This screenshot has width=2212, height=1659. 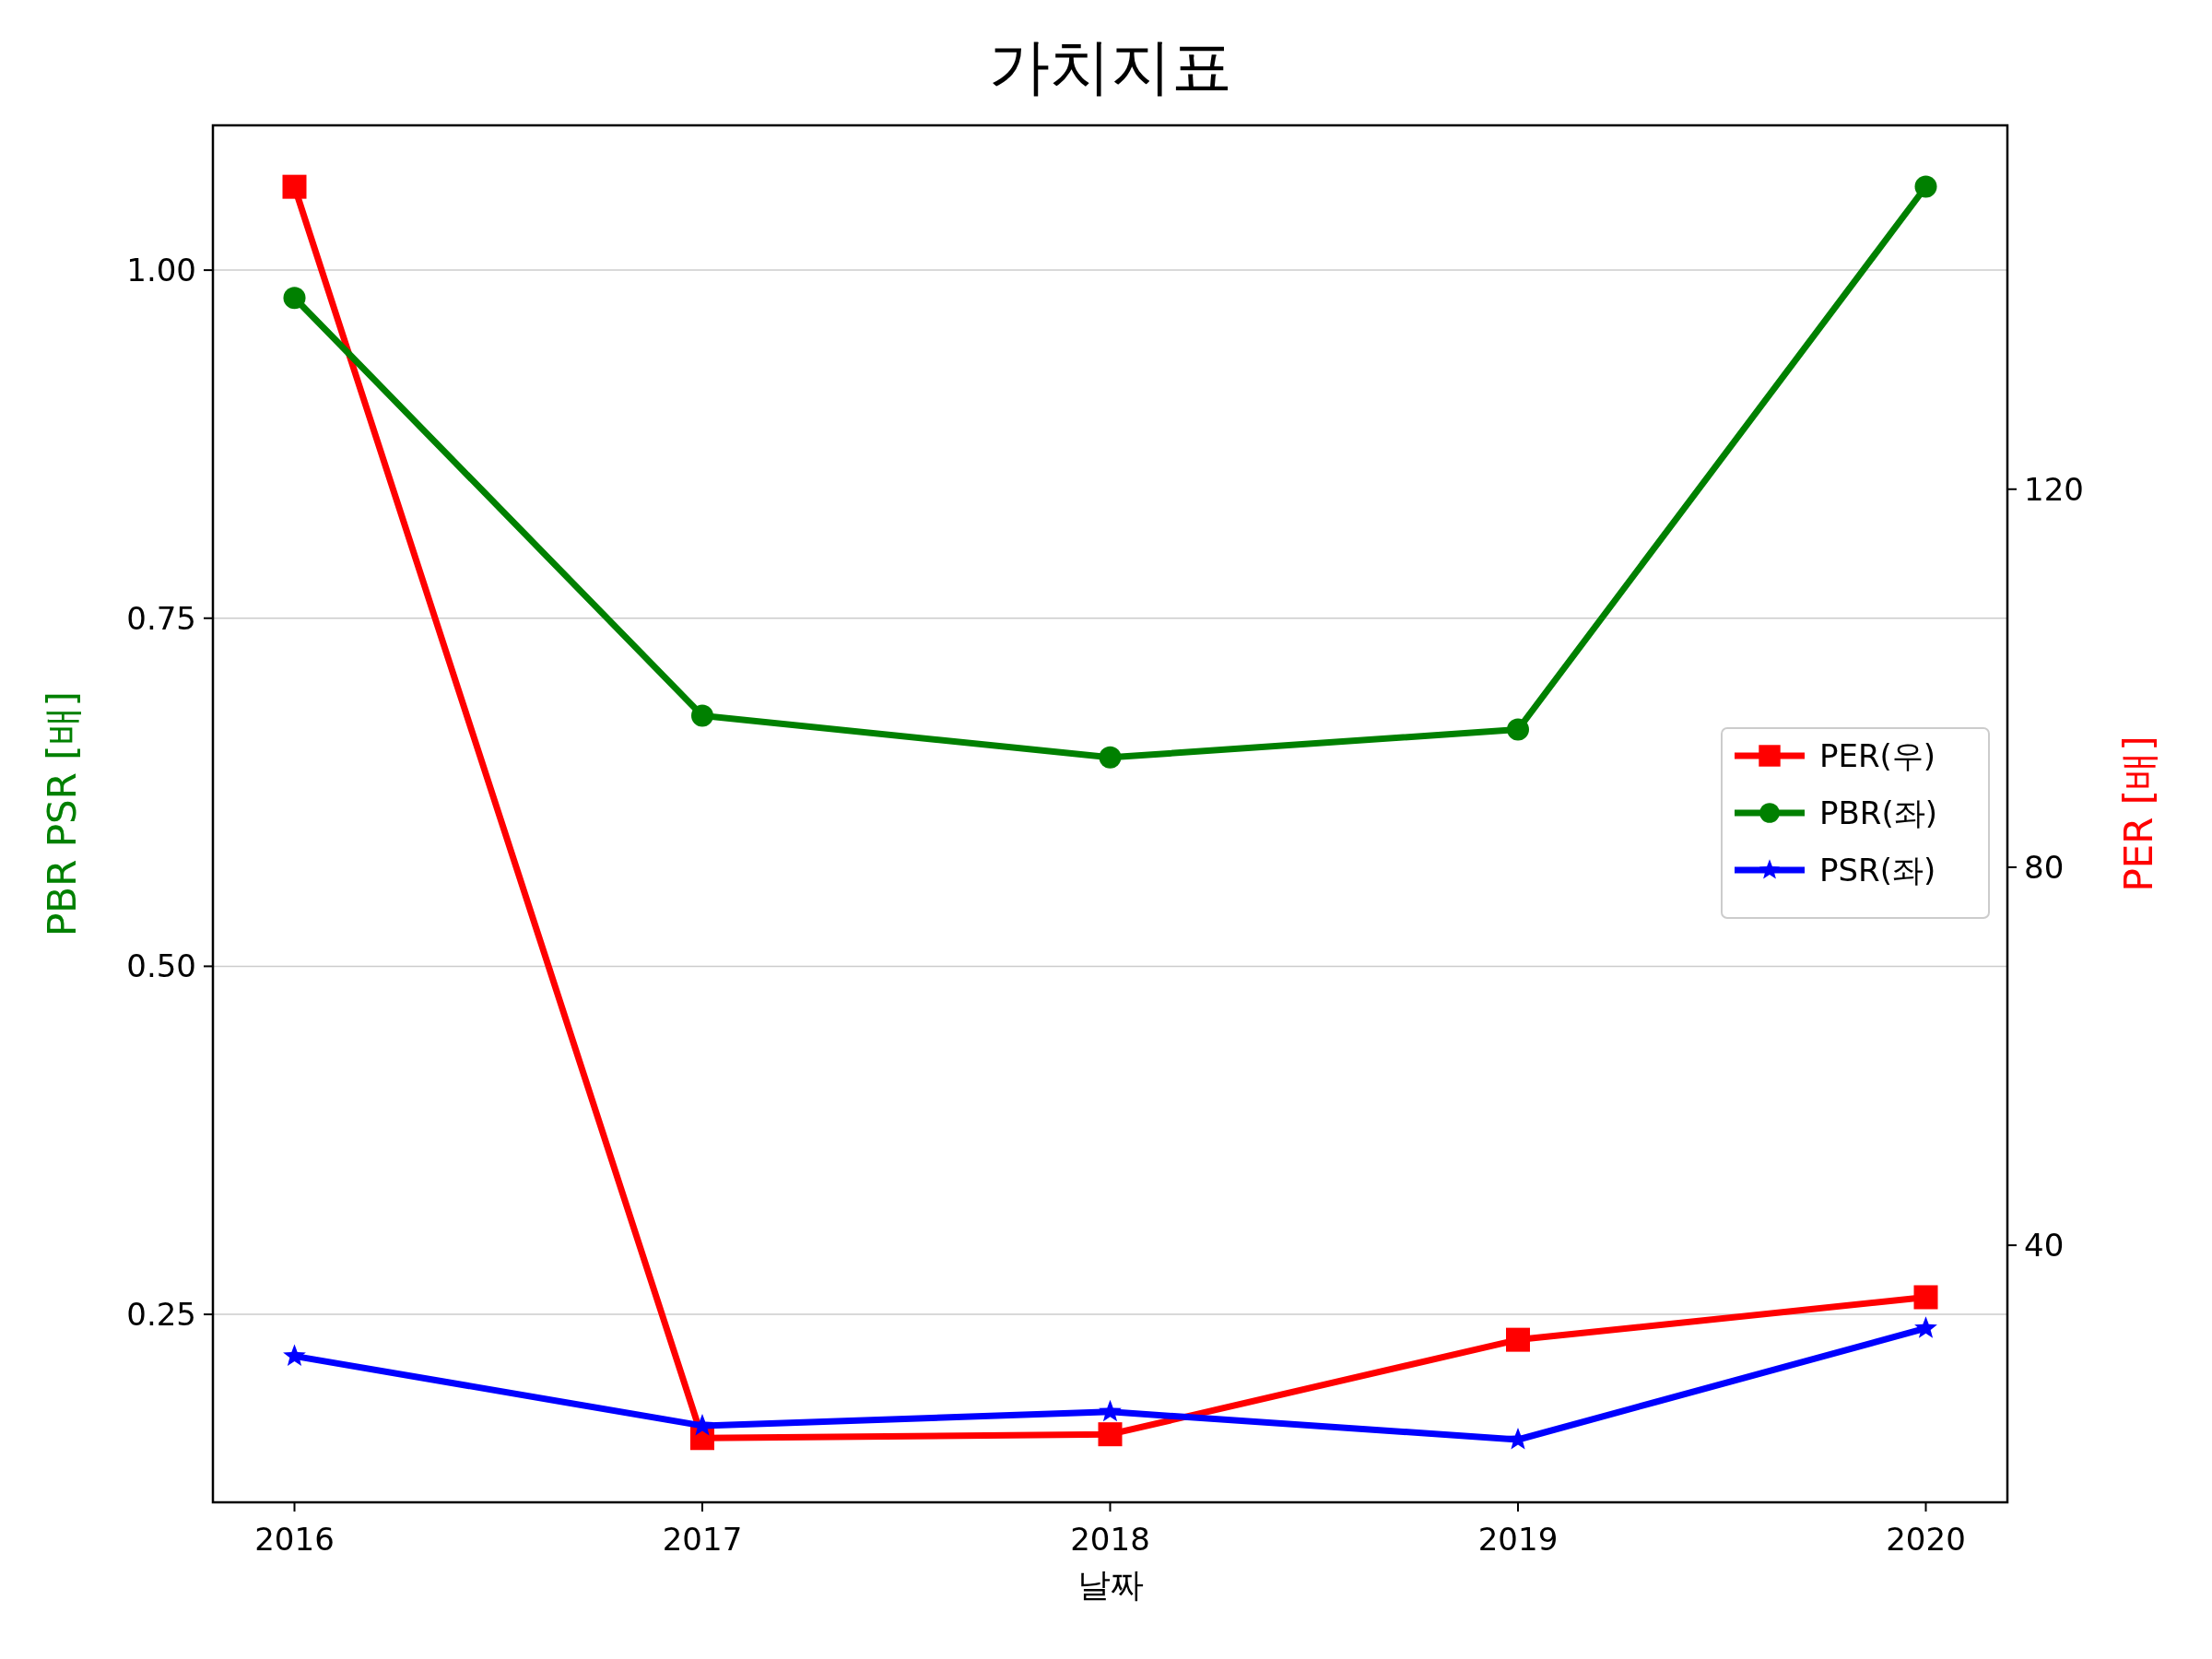 I want to click on y2-tick-label: 120, so click(x=2054, y=489).